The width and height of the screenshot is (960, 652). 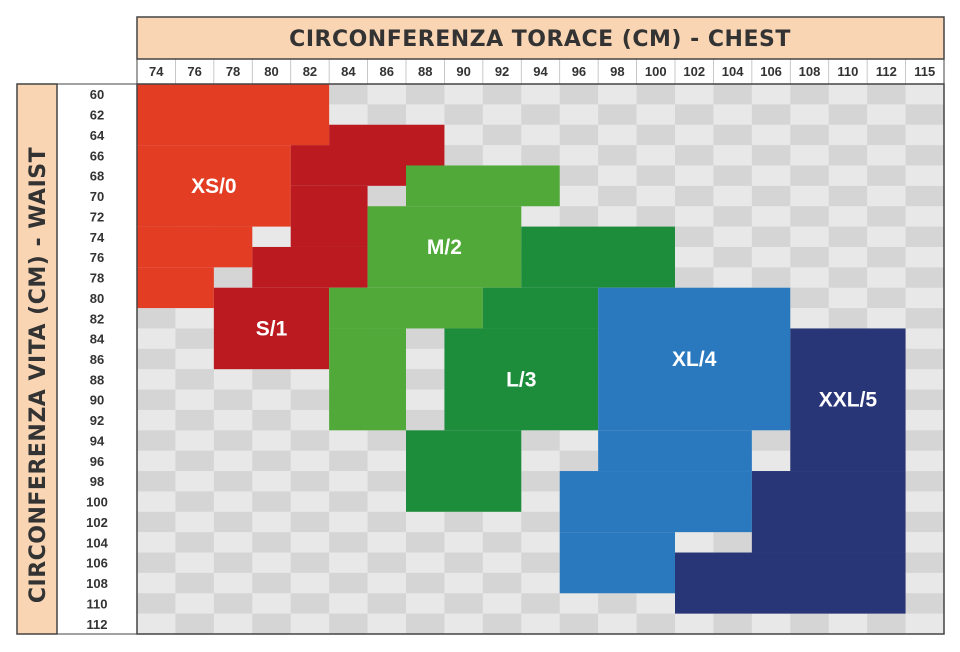 What do you see at coordinates (156, 71) in the screenshot?
I see `chest-tick-label: 74` at bounding box center [156, 71].